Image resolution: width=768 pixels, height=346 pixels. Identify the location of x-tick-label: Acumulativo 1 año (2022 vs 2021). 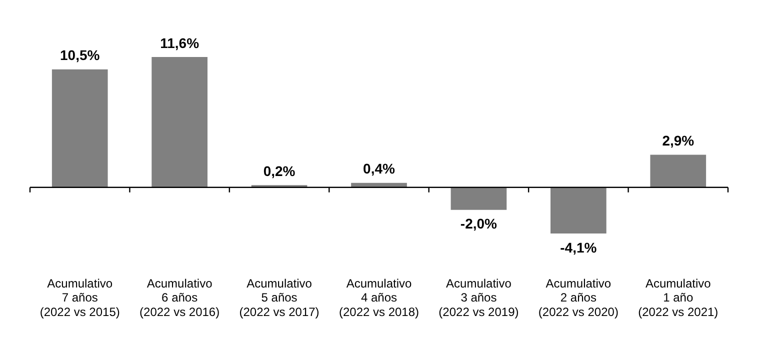
(678, 298).